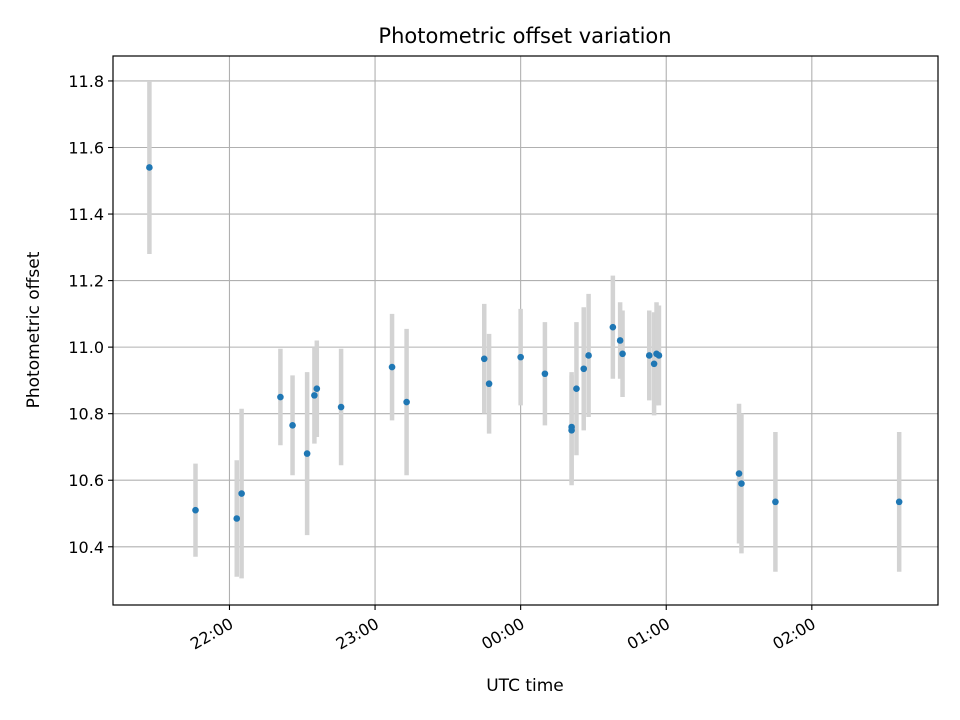  I want to click on y-tick-label: 10.4, so click(86, 547).